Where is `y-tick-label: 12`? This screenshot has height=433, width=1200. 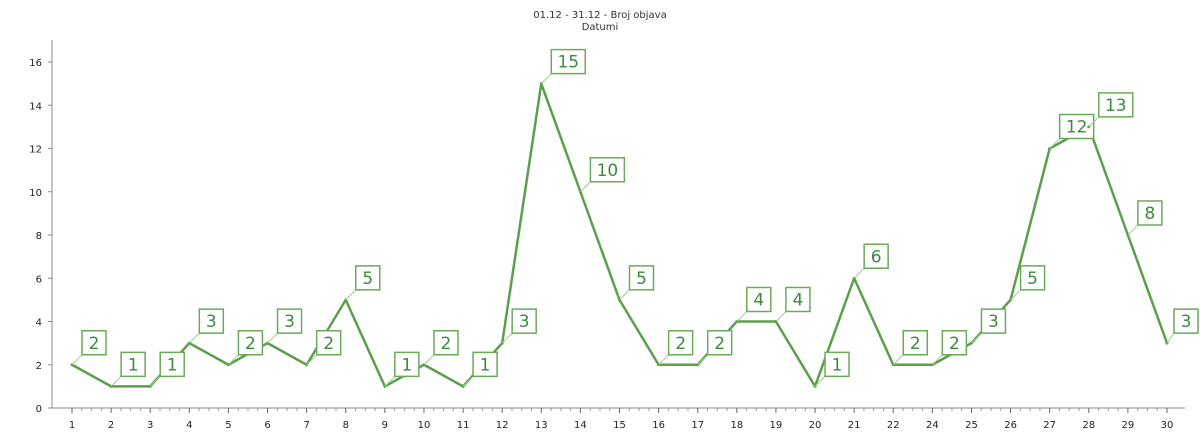 y-tick-label: 12 is located at coordinates (35, 150).